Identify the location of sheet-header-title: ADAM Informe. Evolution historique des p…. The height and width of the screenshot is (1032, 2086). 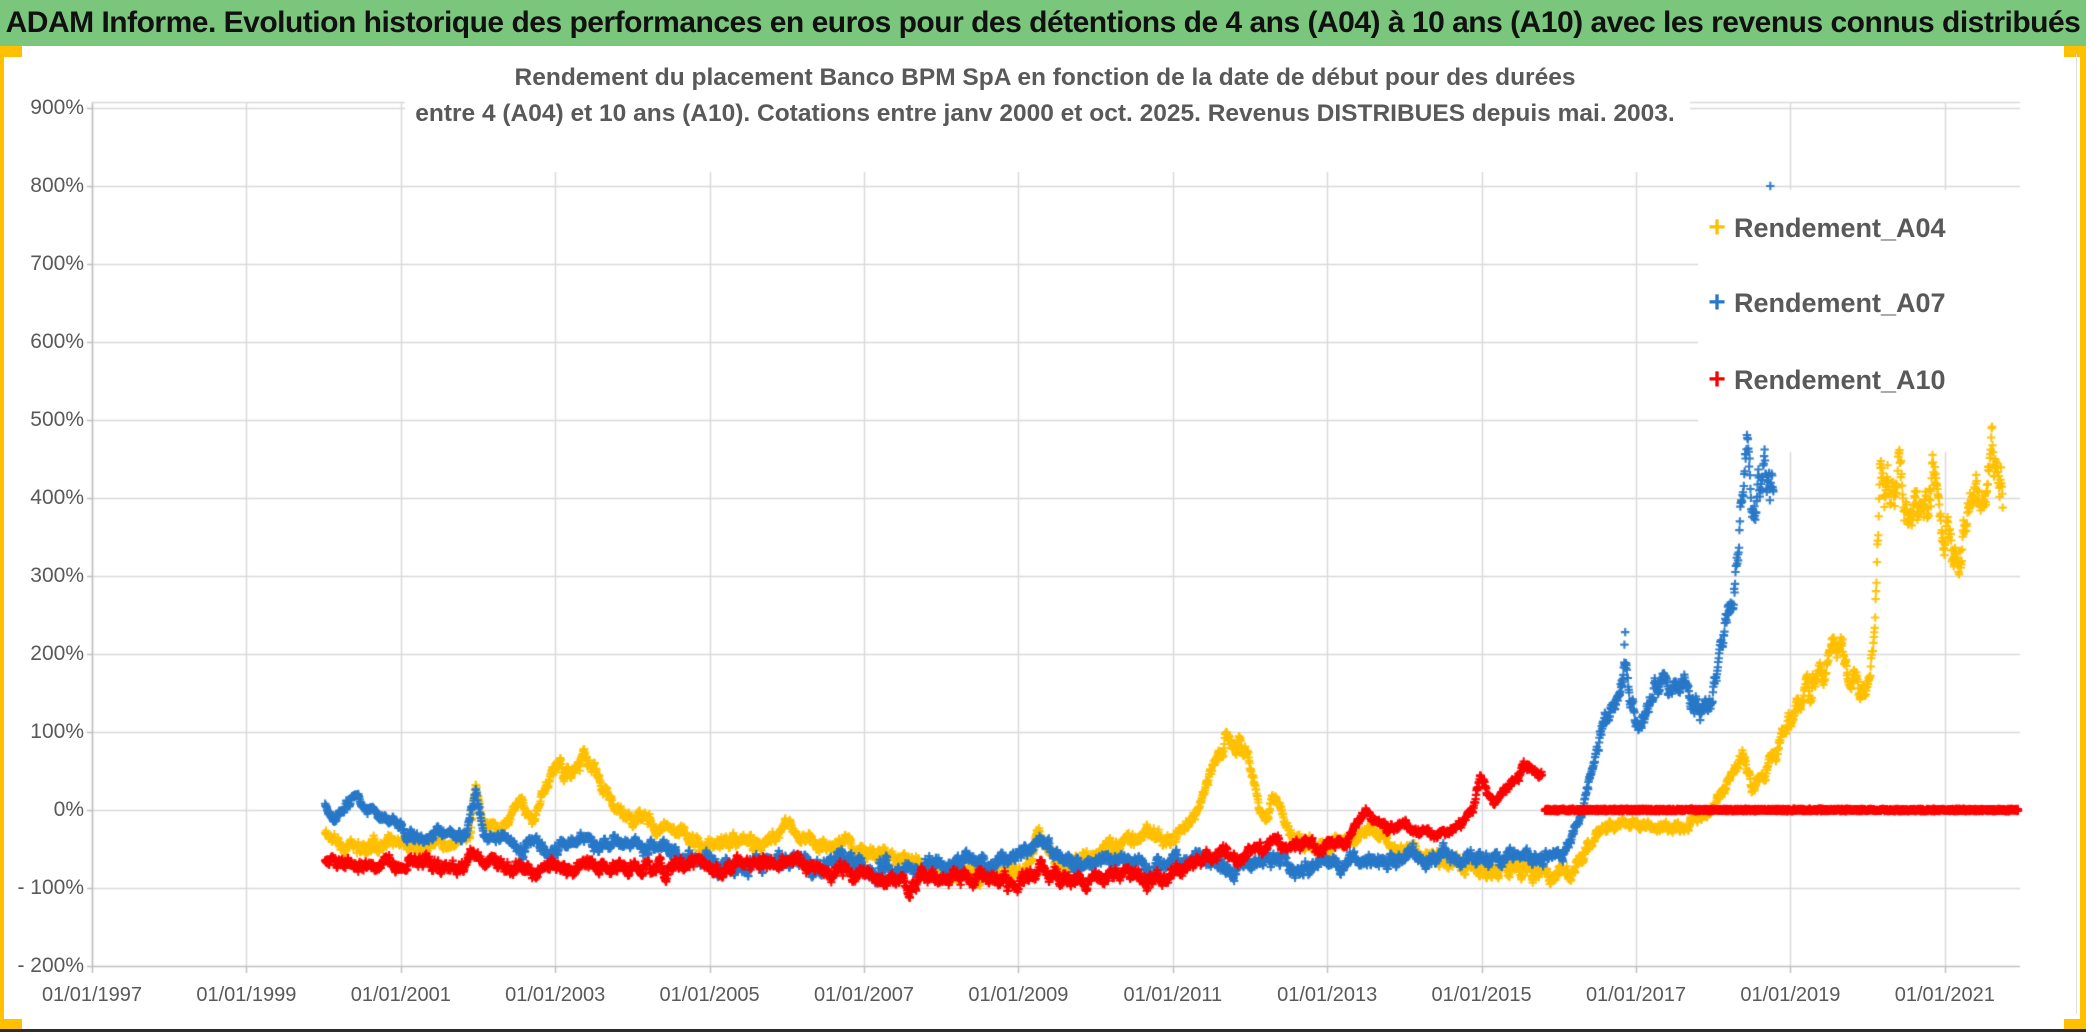
(1043, 22).